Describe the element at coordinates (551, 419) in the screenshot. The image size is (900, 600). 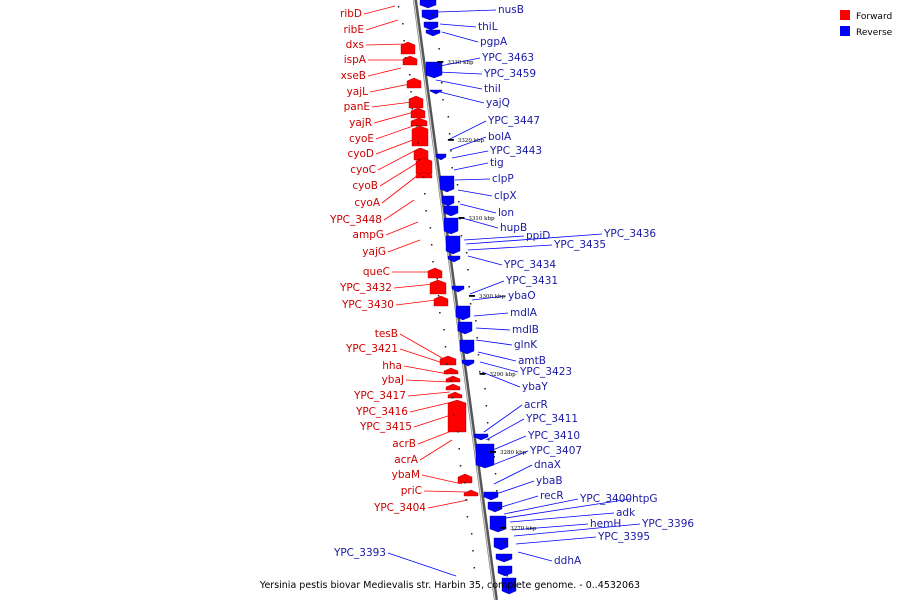
I see `reverse-gene-label: YPC_3411` at that location.